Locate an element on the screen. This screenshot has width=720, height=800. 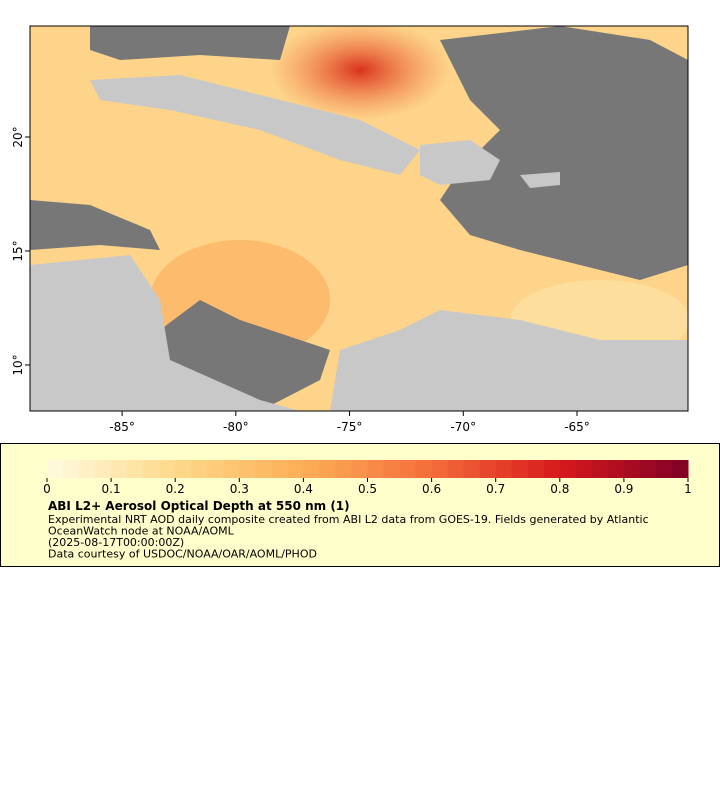
colorbar-tick-label: 0.9 is located at coordinates (623, 489).